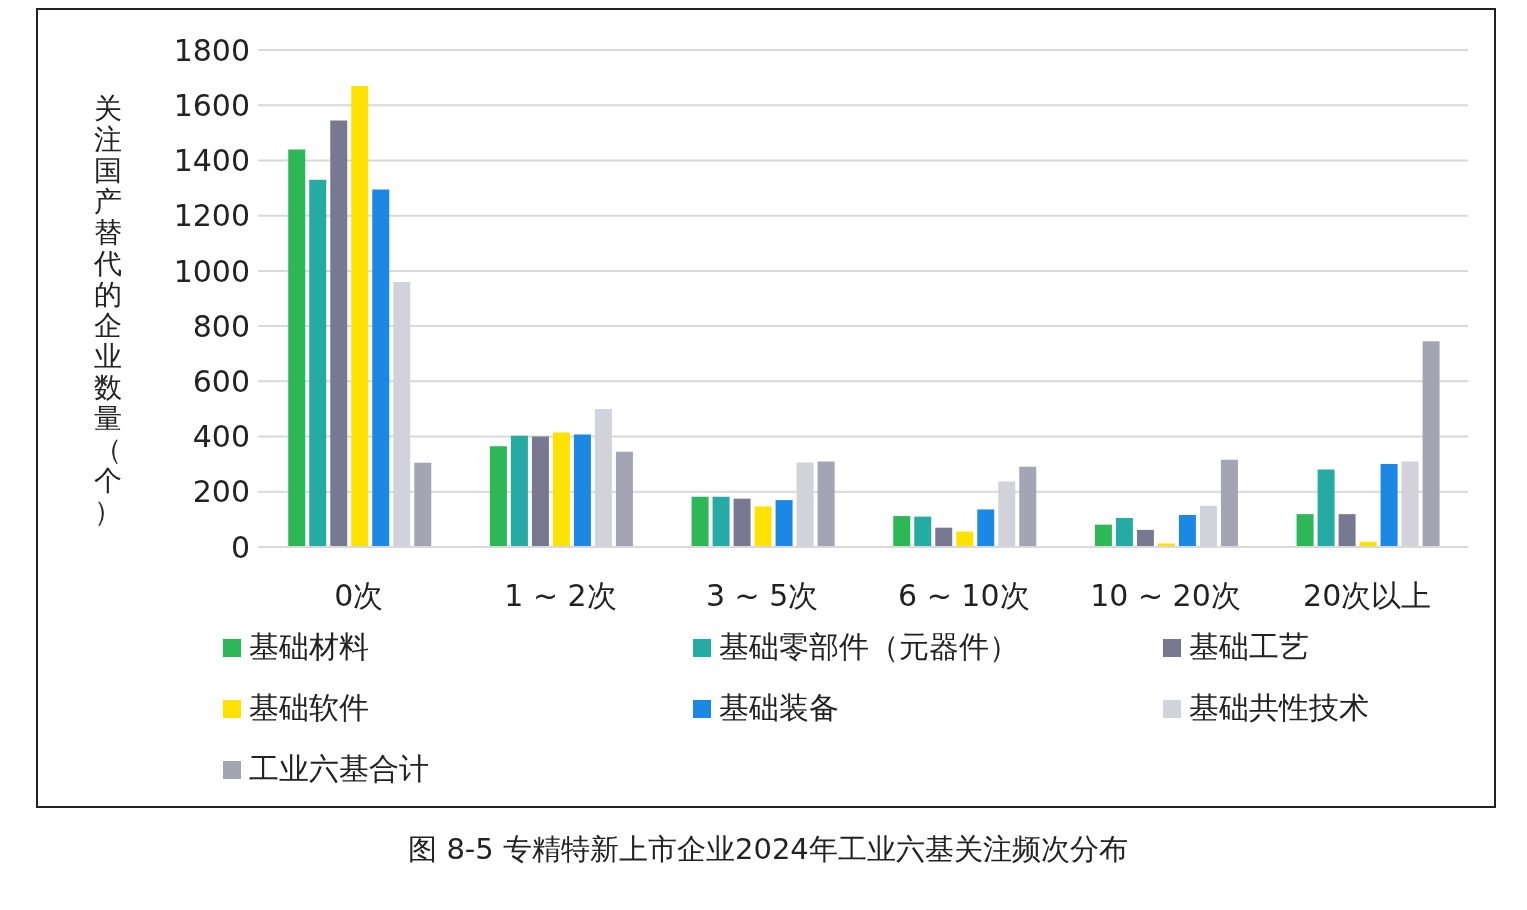  Describe the element at coordinates (221, 326) in the screenshot. I see `y-tick-label: 800` at that location.